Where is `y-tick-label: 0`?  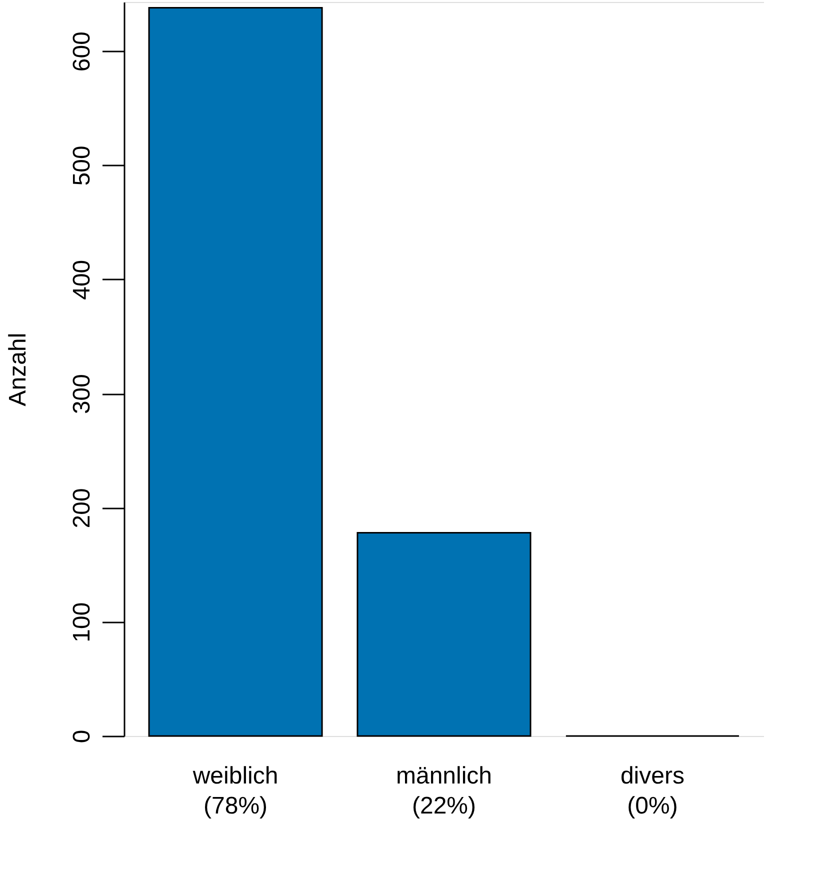
y-tick-label: 0 is located at coordinates (82, 737).